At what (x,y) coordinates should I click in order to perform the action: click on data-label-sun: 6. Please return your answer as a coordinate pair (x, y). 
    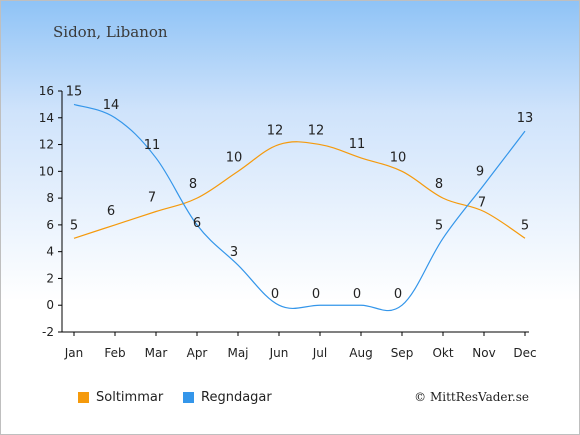
    Looking at the image, I should click on (111, 211).